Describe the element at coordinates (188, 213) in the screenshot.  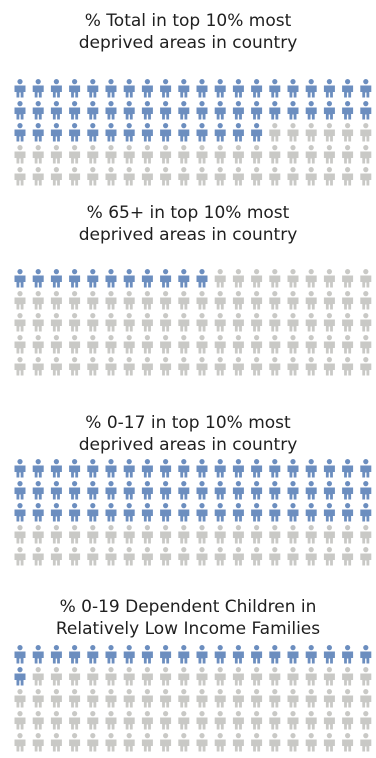
I see `title-line-1: % 65+ in top 10% most` at that location.